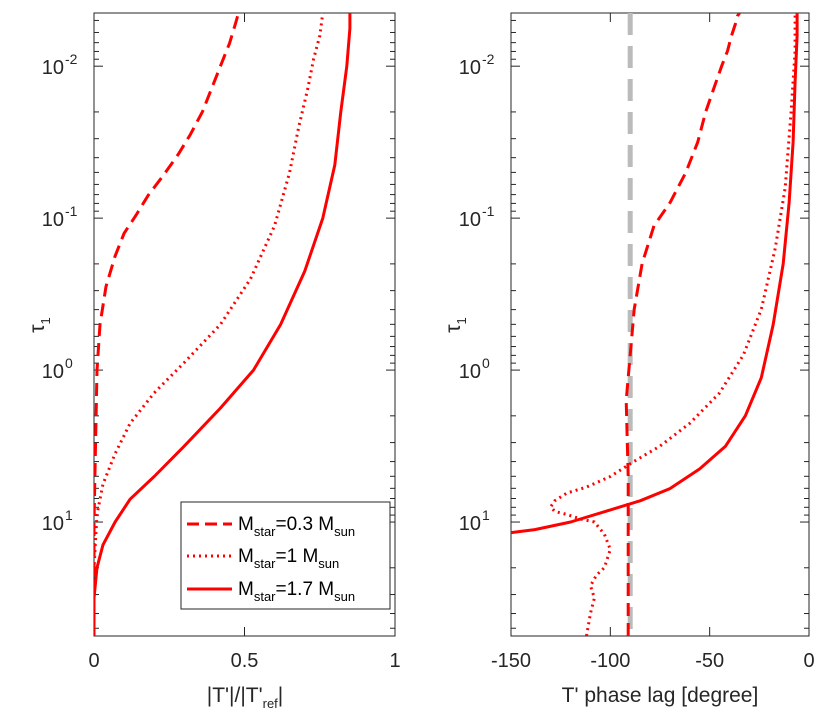 This screenshot has width=830, height=721. I want to click on phase-x-tick-label: -50, so click(709, 661).